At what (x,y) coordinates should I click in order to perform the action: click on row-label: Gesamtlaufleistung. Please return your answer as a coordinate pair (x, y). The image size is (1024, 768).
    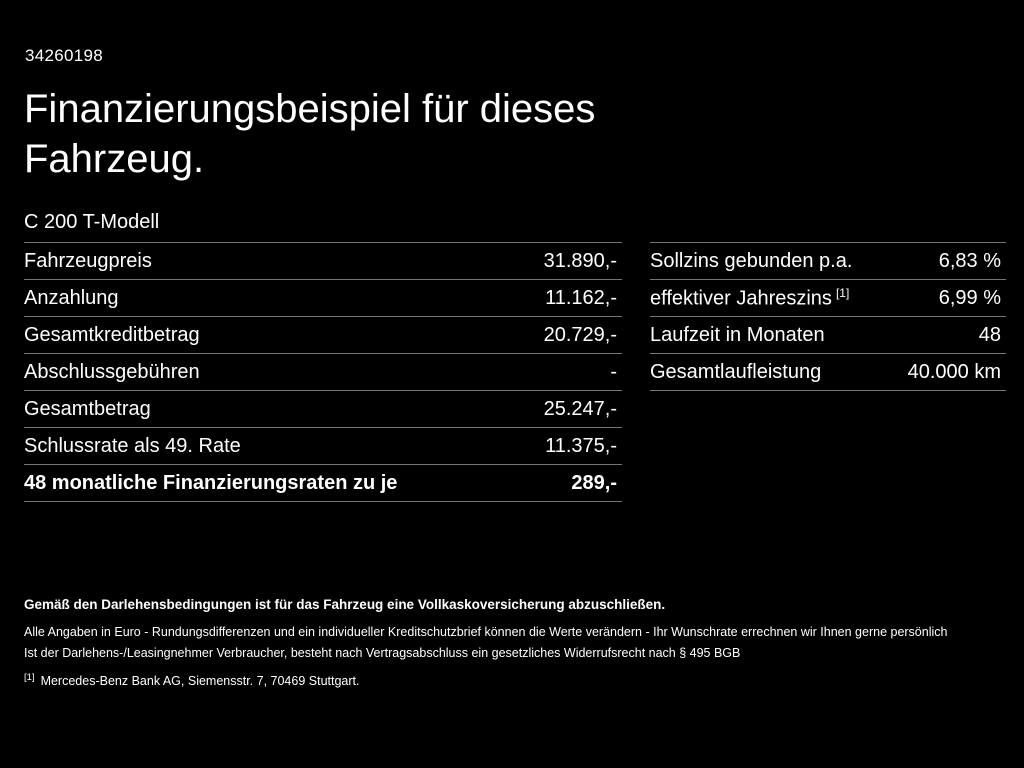
    Looking at the image, I should click on (736, 371).